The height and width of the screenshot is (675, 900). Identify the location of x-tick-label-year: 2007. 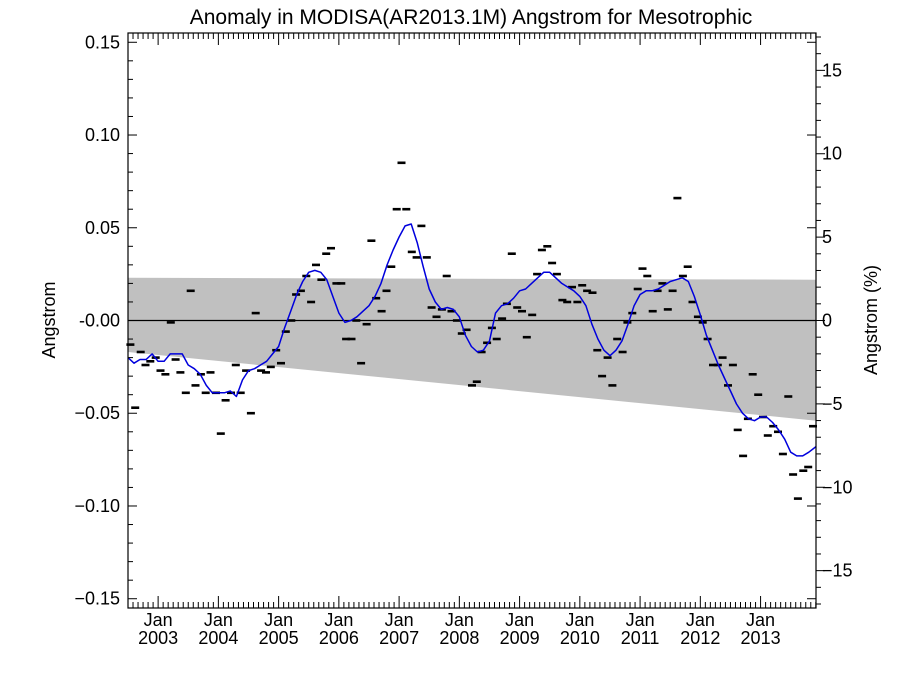
(399, 638).